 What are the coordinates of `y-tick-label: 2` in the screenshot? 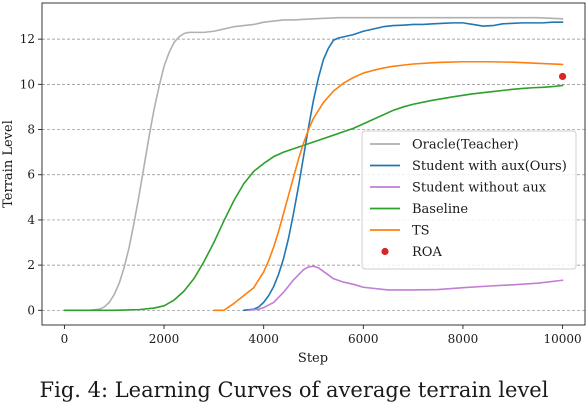 It's located at (31, 265).